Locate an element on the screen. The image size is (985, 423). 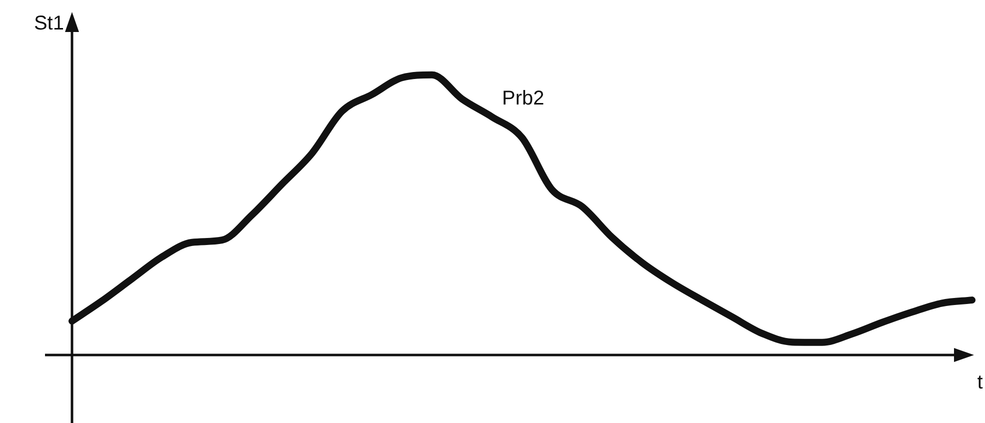
x-axis-title: t is located at coordinates (980, 382).